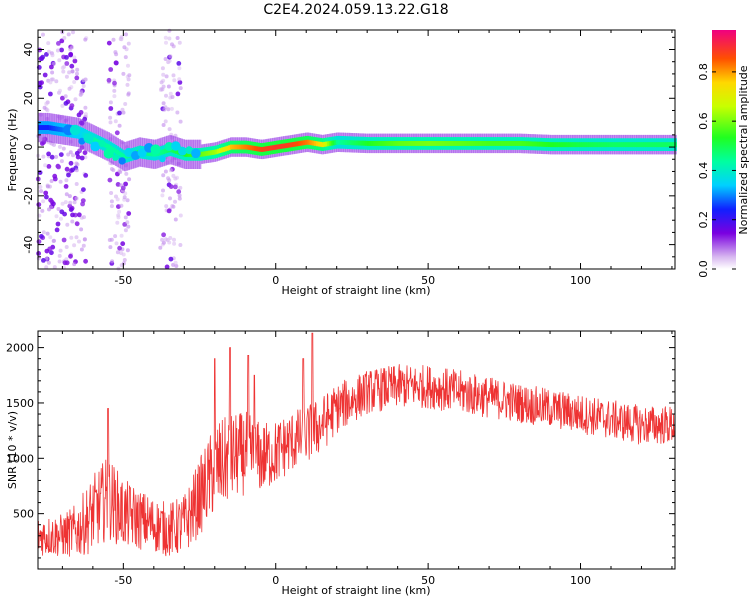  What do you see at coordinates (28, 245) in the screenshot?
I see `y-tick-label: -40` at bounding box center [28, 245].